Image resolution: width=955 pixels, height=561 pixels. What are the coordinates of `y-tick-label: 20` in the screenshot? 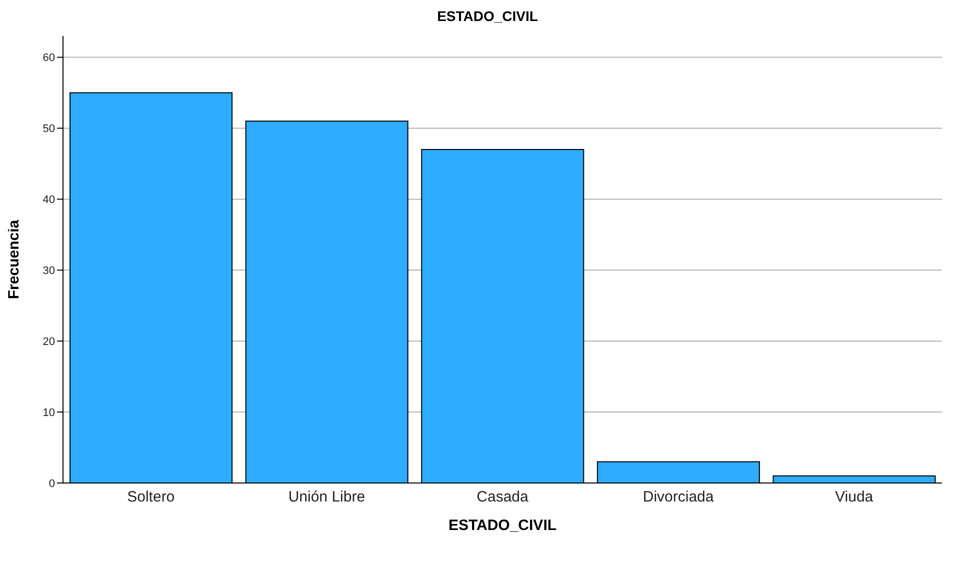 It's located at (48, 342).